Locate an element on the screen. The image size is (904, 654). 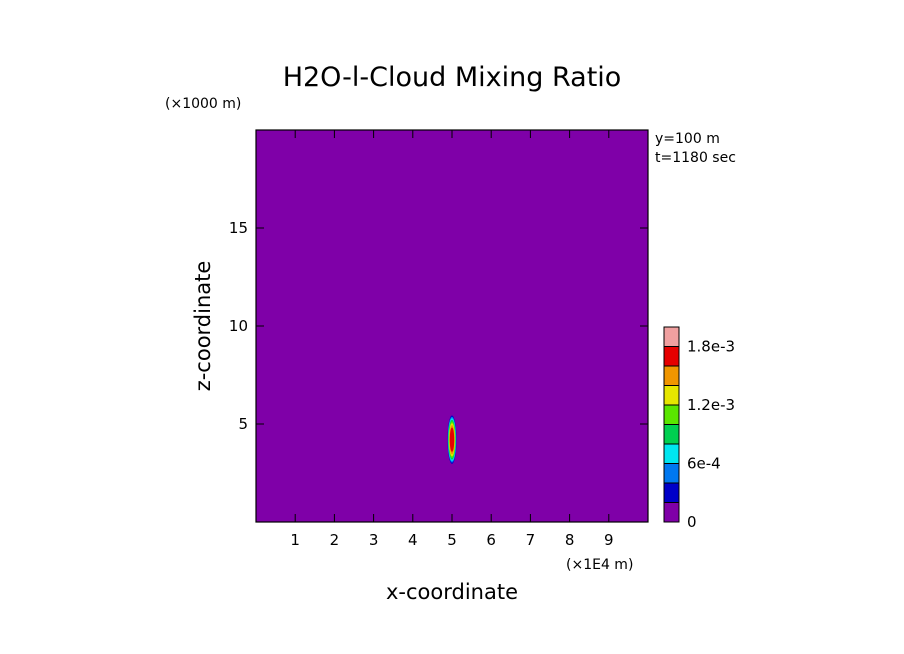
x-tick-label: 2 is located at coordinates (335, 540).